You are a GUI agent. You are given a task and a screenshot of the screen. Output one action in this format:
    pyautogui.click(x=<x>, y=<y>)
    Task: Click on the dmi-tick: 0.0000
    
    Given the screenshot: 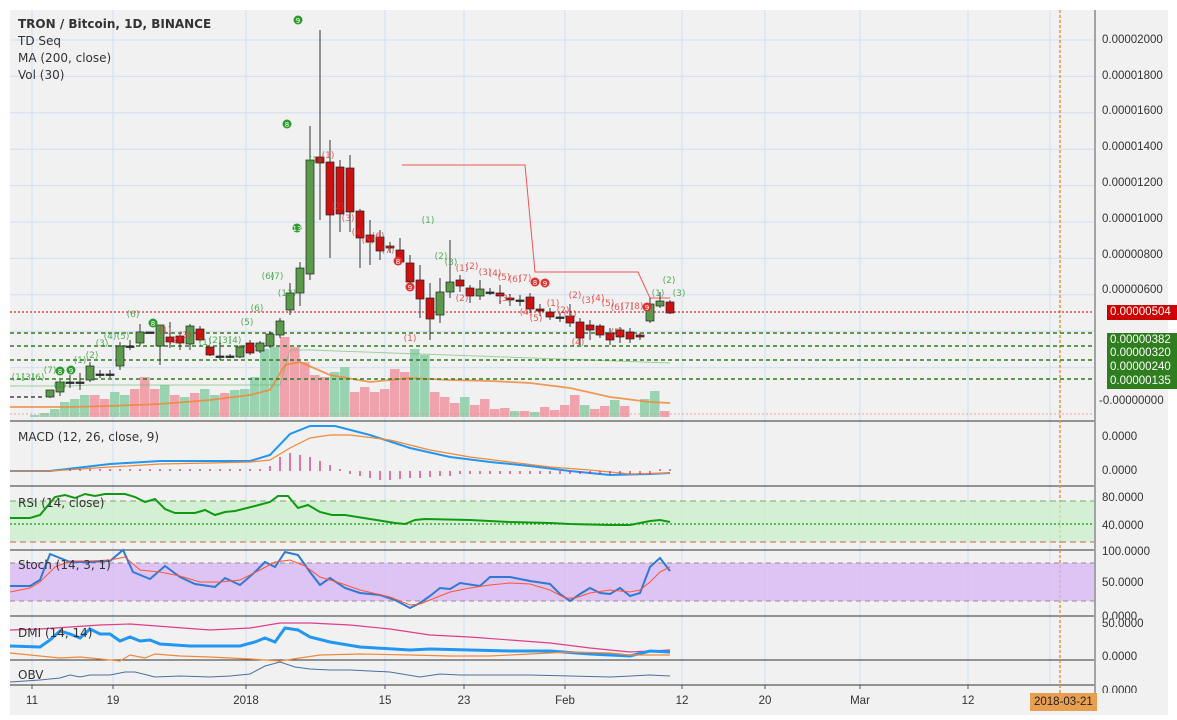 What is the action you would take?
    pyautogui.click(x=1120, y=655)
    